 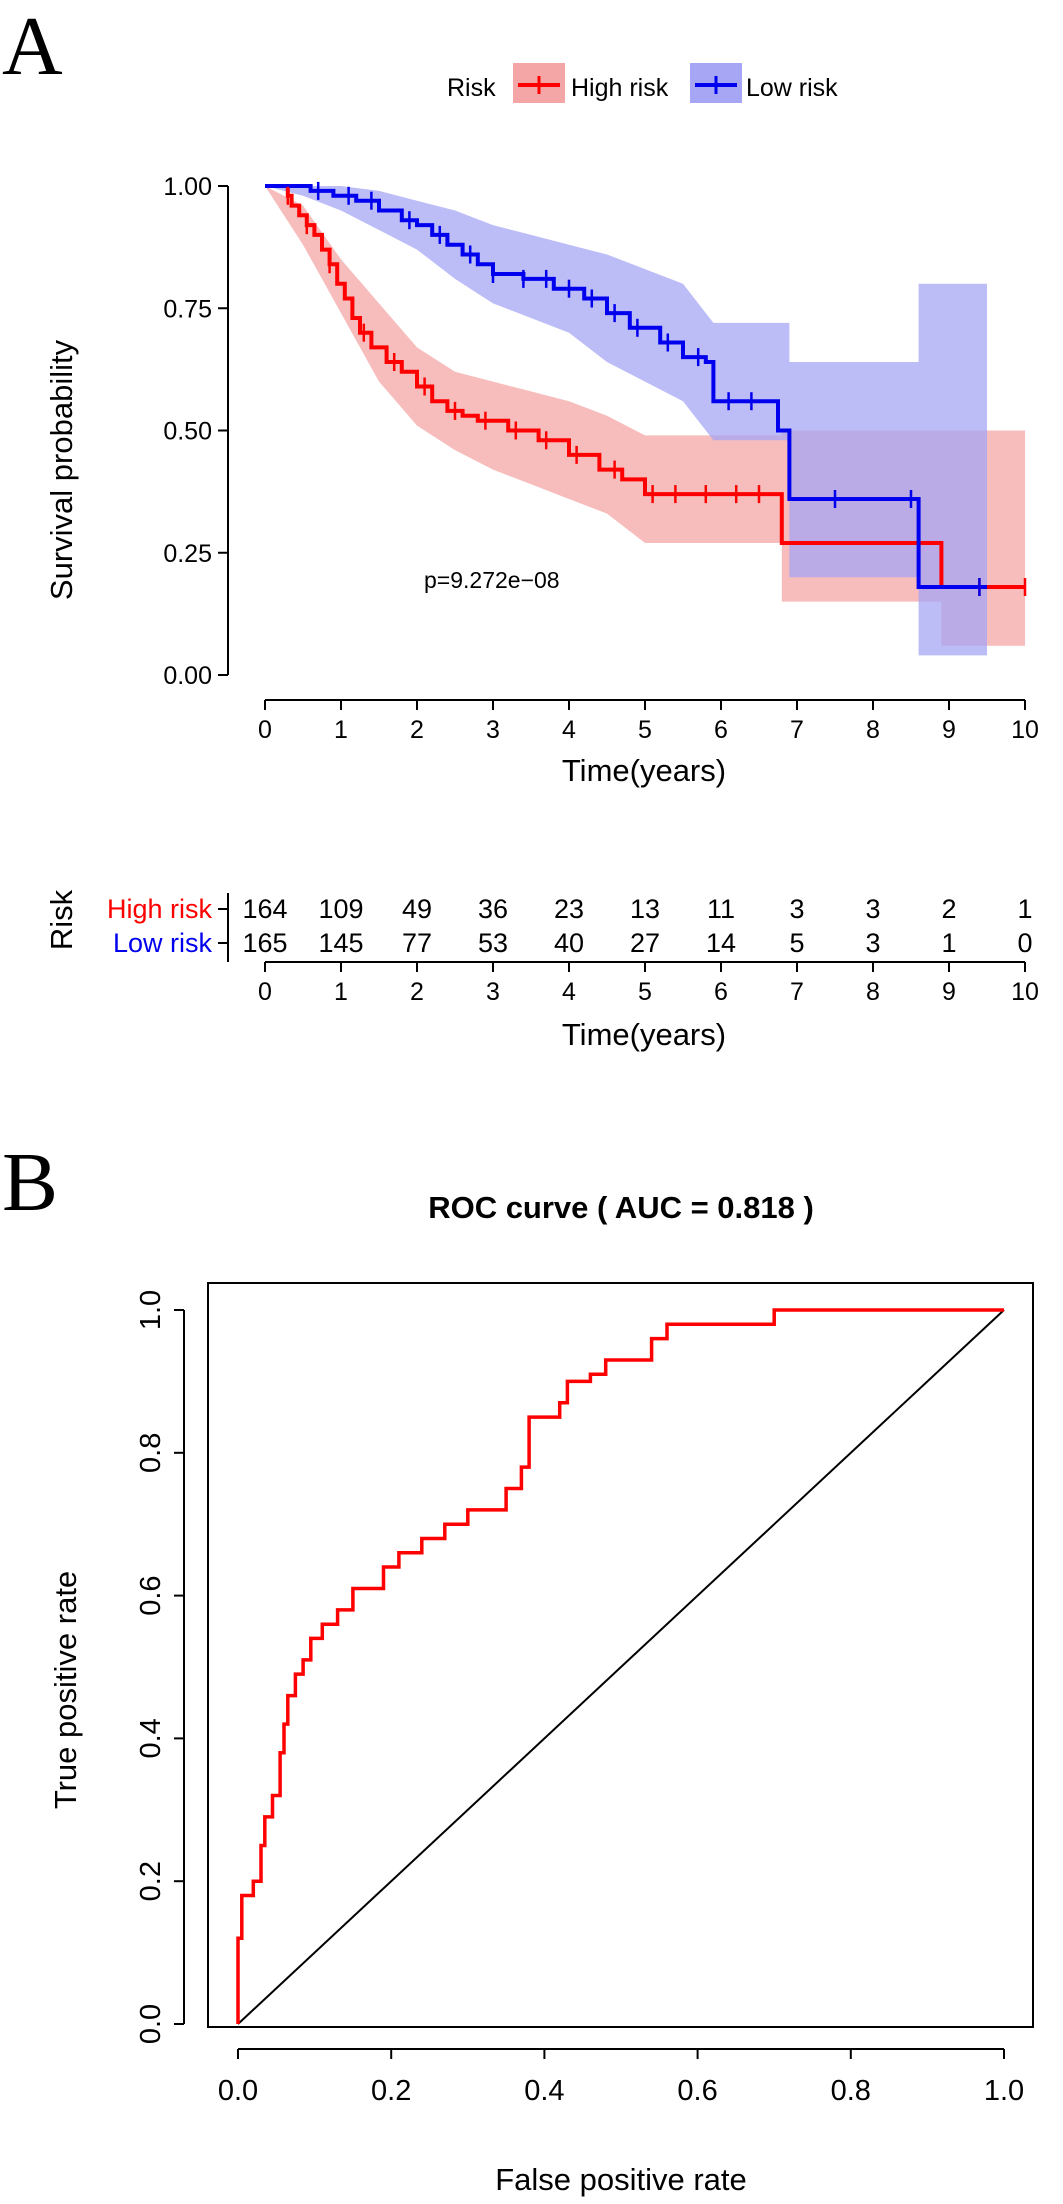 What do you see at coordinates (341, 730) in the screenshot?
I see `km-x-tick-label: 1` at bounding box center [341, 730].